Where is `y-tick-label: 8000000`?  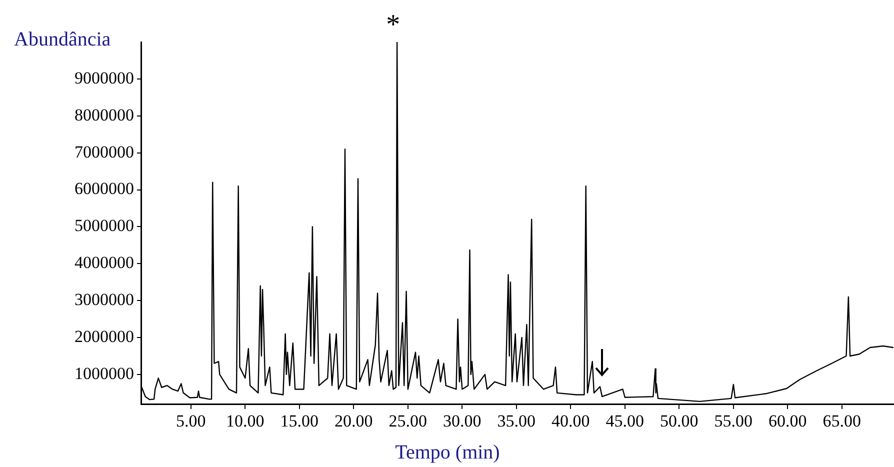
y-tick-label: 8000000 is located at coordinates (104, 114).